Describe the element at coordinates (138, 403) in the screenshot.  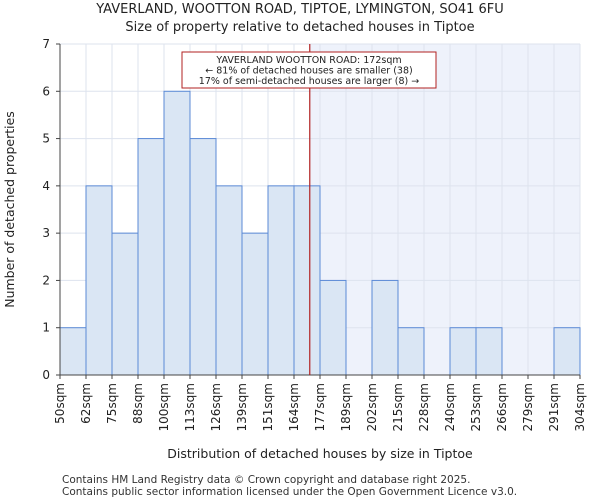
I see `x-tick-label: 88sqm` at that location.